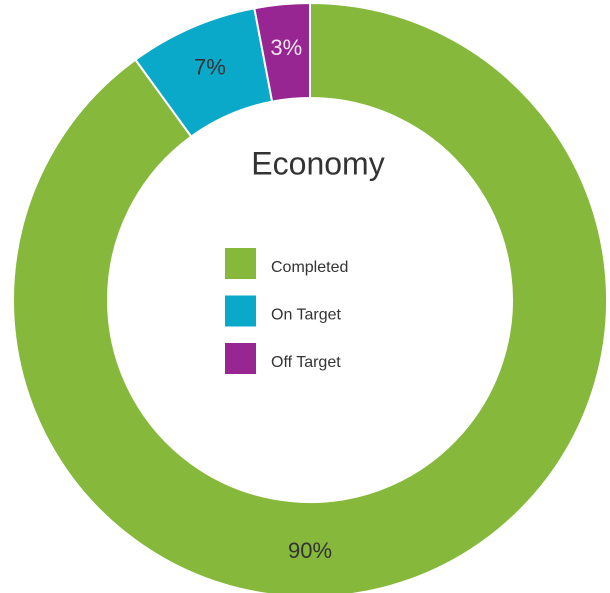 The width and height of the screenshot is (610, 593). I want to click on slice-label: 90%, so click(310, 550).